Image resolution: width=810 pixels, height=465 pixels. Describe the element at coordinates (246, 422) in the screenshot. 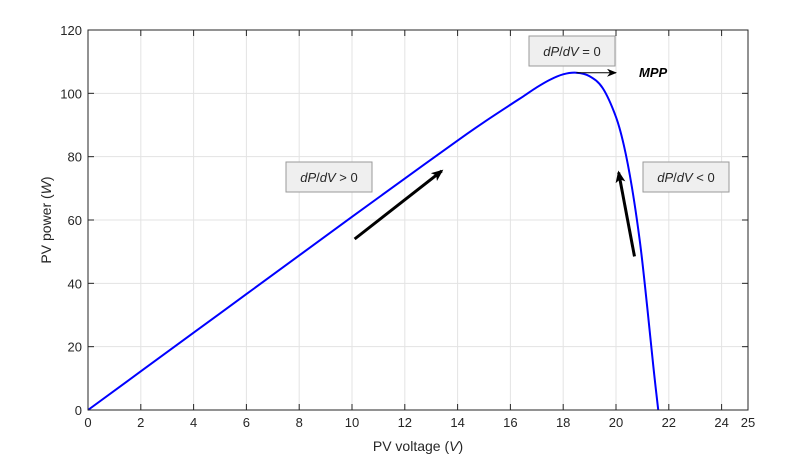

I see `x-tick-label: 6` at that location.